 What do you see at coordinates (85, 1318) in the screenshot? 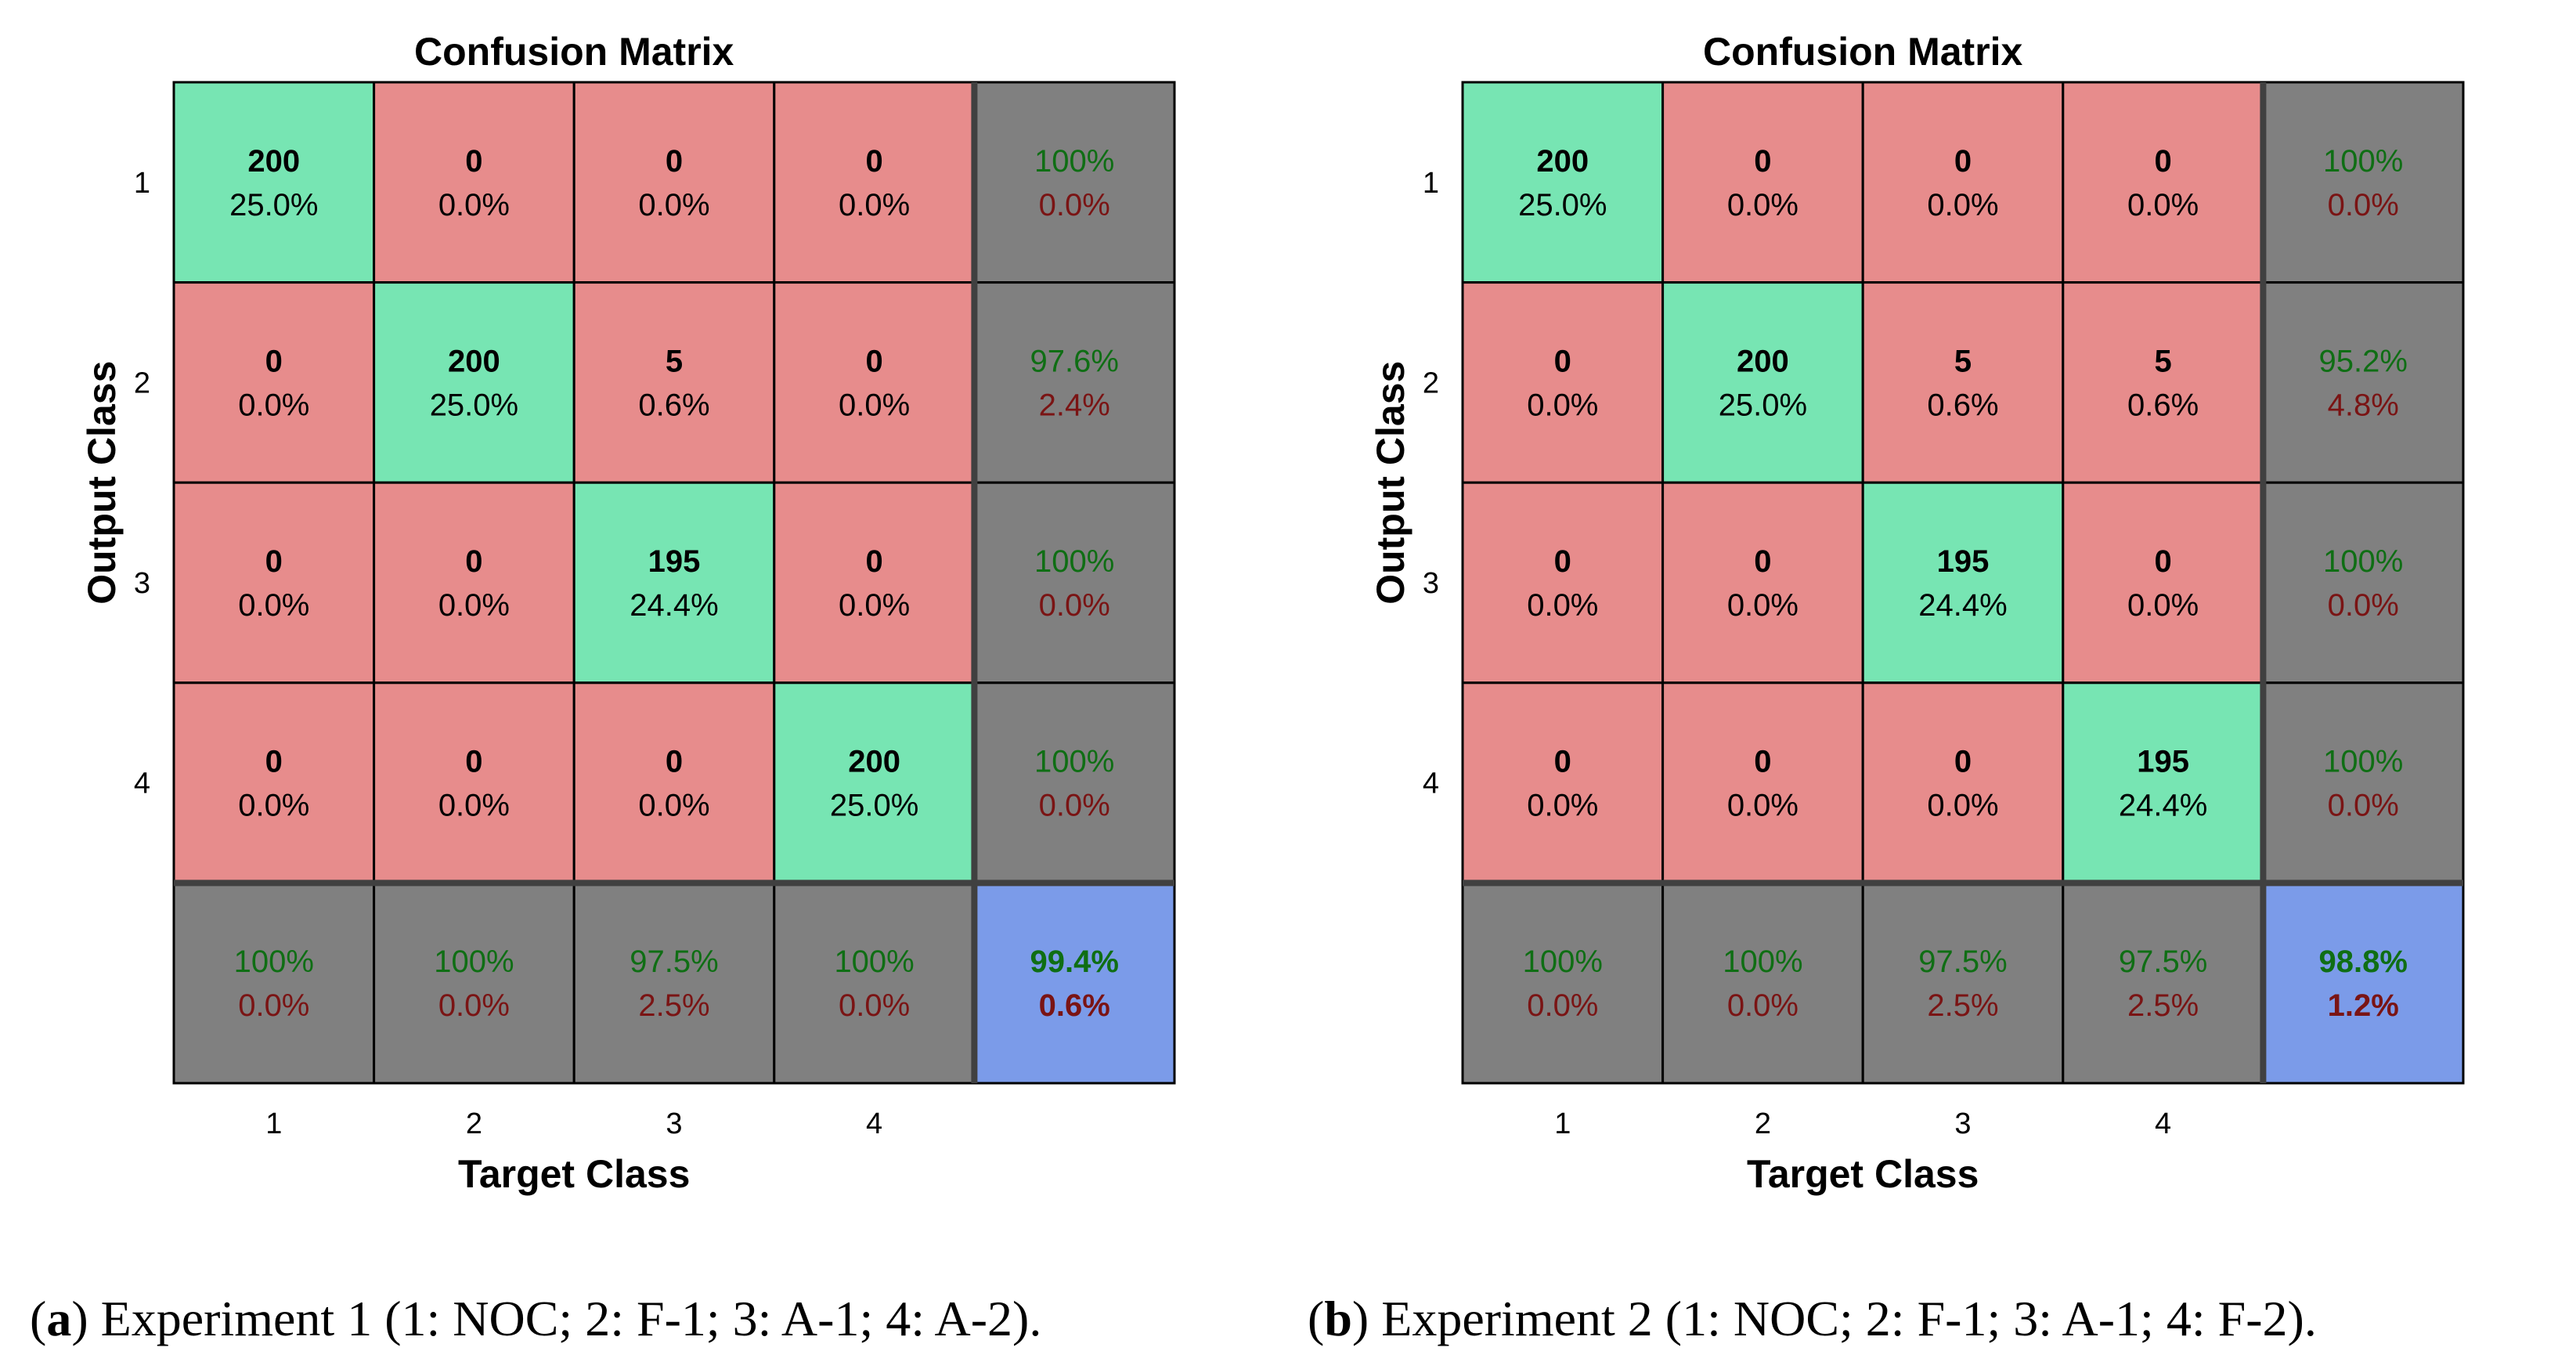
I see `caption-close-paren: )` at bounding box center [85, 1318].